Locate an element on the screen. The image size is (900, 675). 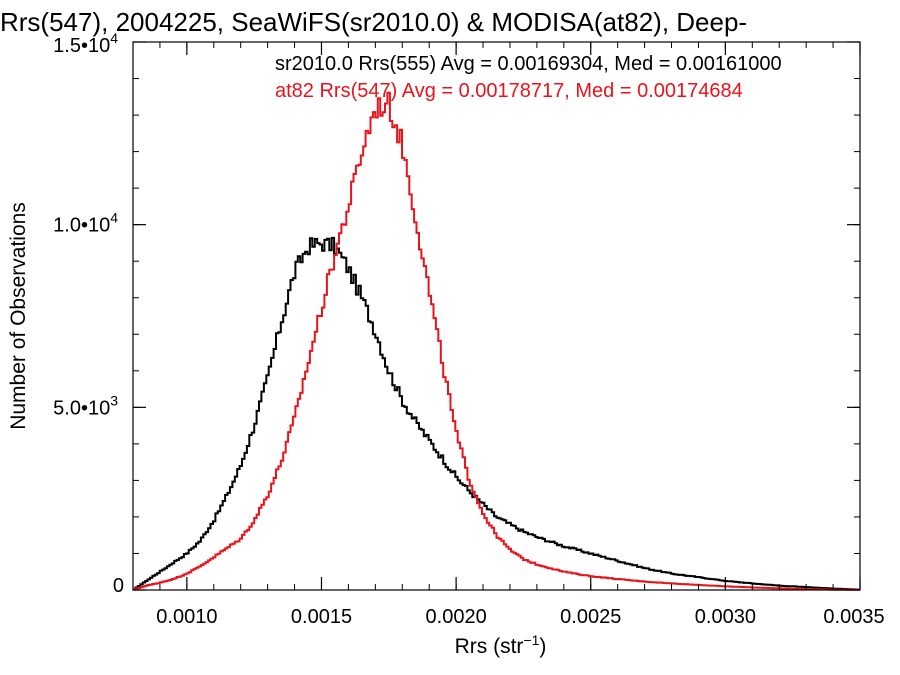
x-tick-label: 0.0030 is located at coordinates (725, 617).